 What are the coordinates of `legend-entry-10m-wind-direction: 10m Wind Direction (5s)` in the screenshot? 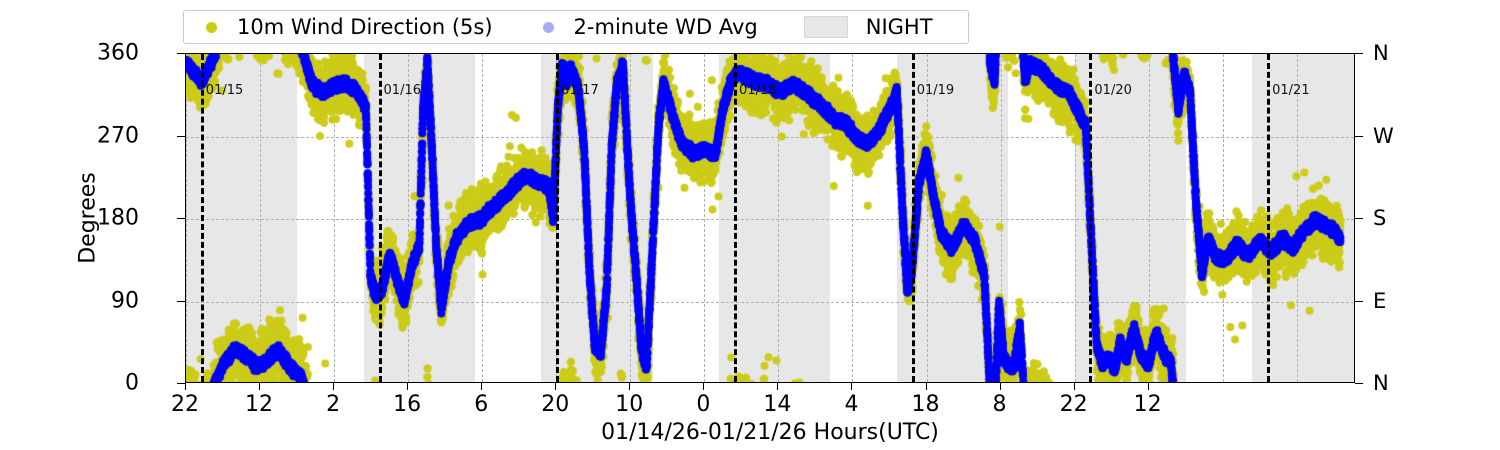 It's located at (349, 27).